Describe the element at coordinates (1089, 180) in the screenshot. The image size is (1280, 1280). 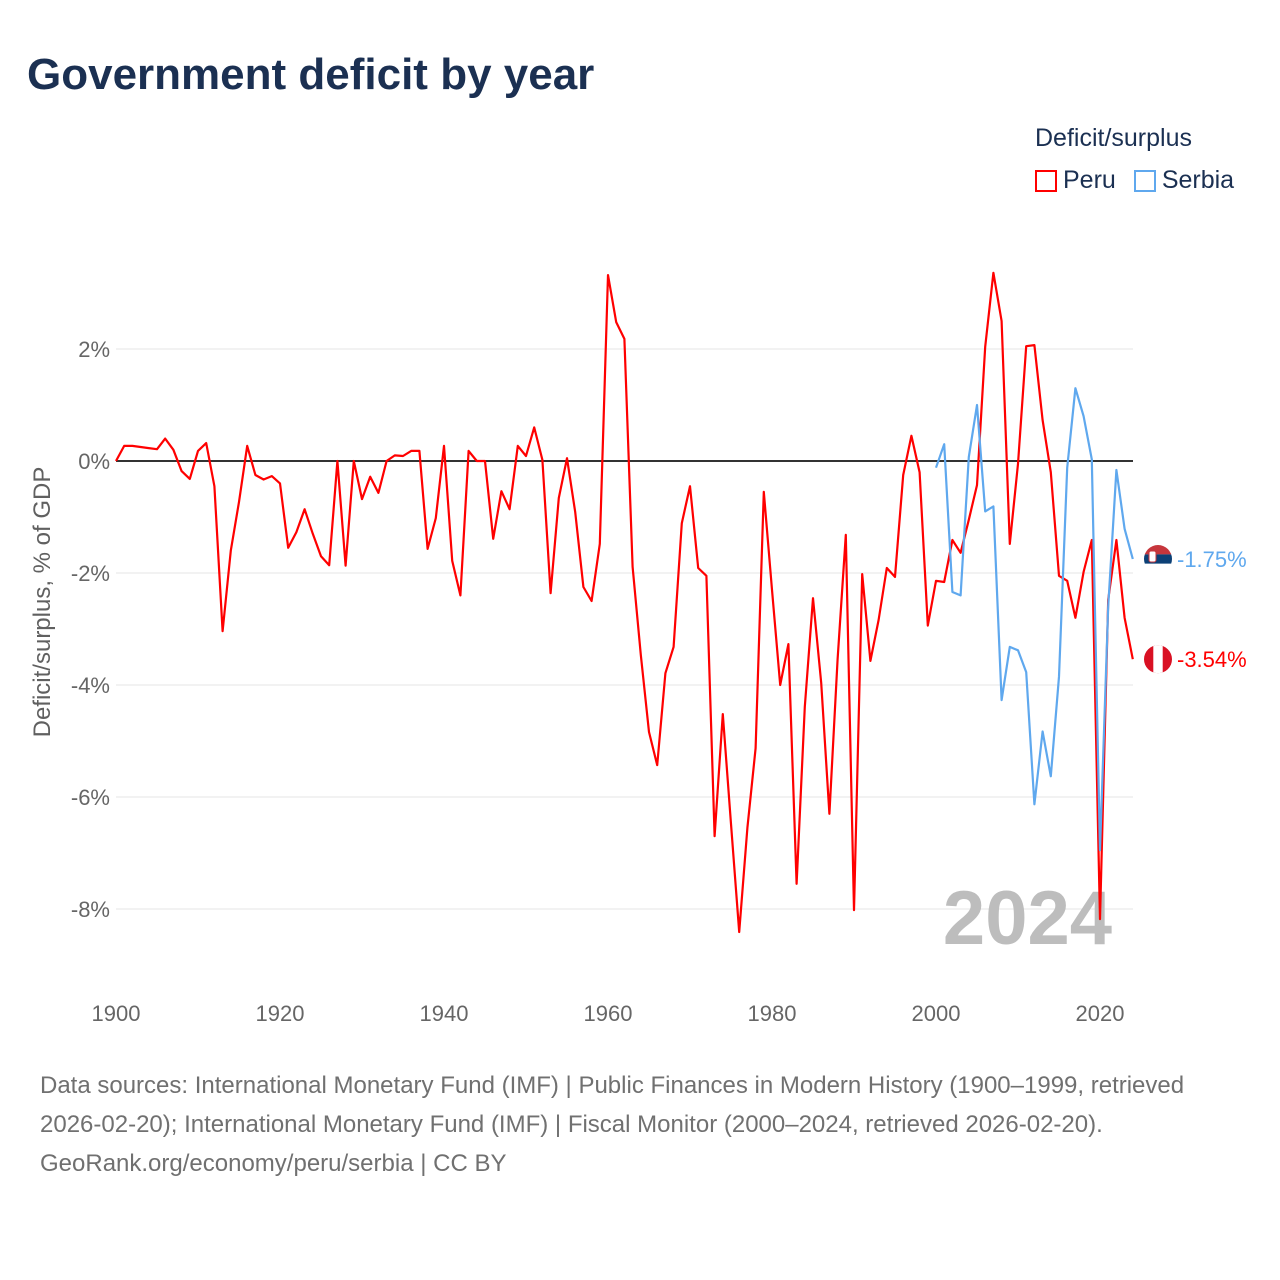
I see `legend-label-peru: Peru` at that location.